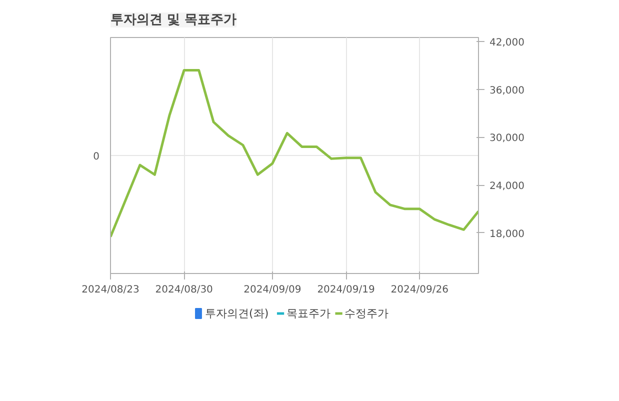 The width and height of the screenshot is (619, 401). Describe the element at coordinates (308, 313) in the screenshot. I see `legend-label: 목표주가` at that location.